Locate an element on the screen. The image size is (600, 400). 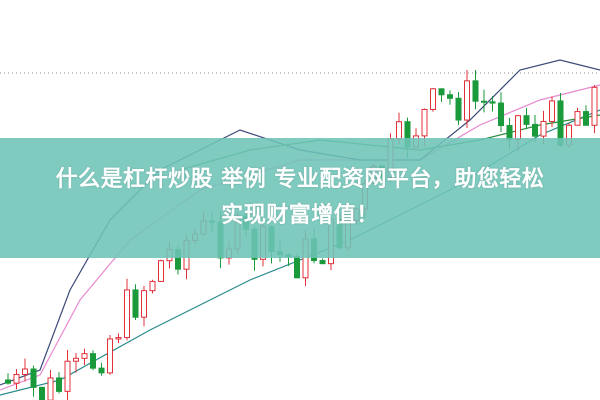
banner-title-line-2: 实现财富增值！ is located at coordinates (300, 215).